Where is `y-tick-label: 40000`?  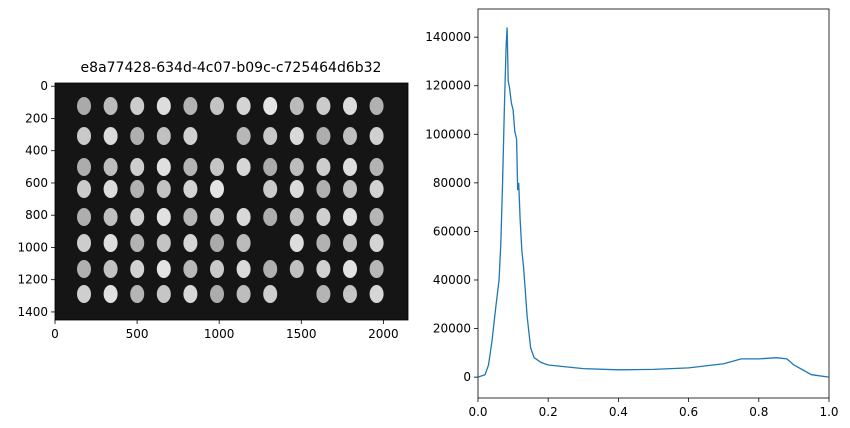 y-tick-label: 40000 is located at coordinates (452, 280).